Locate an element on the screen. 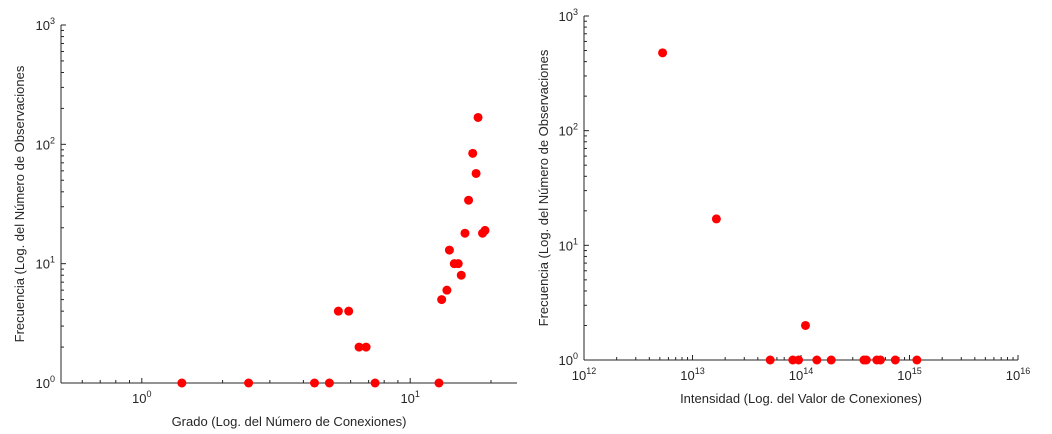 The height and width of the screenshot is (434, 1052). x-tick-label: 10⁰ is located at coordinates (141, 397).